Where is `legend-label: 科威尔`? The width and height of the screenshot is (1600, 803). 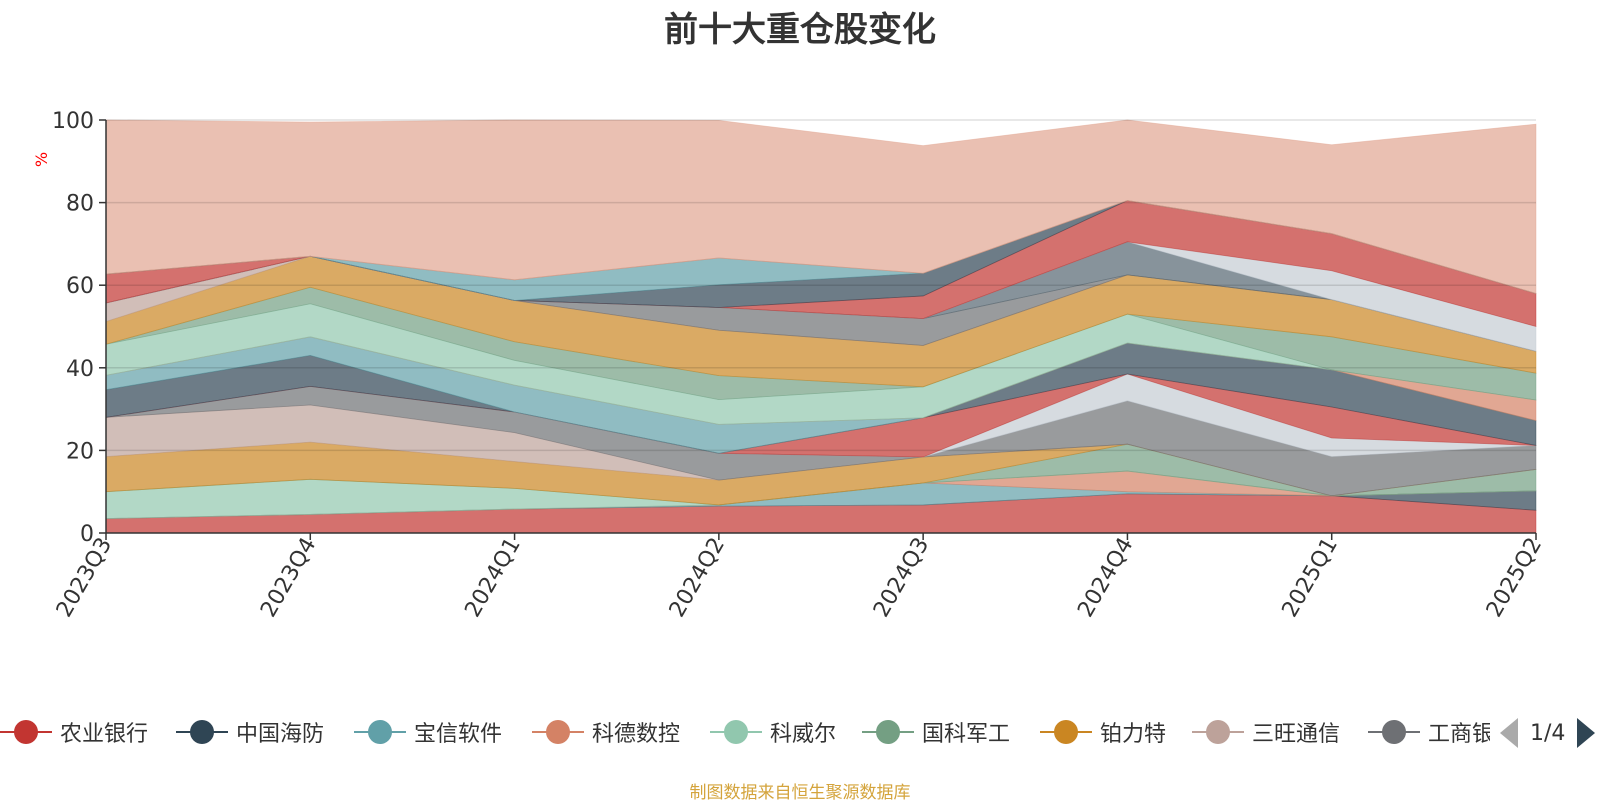 legend-label: 科威尔 is located at coordinates (803, 734).